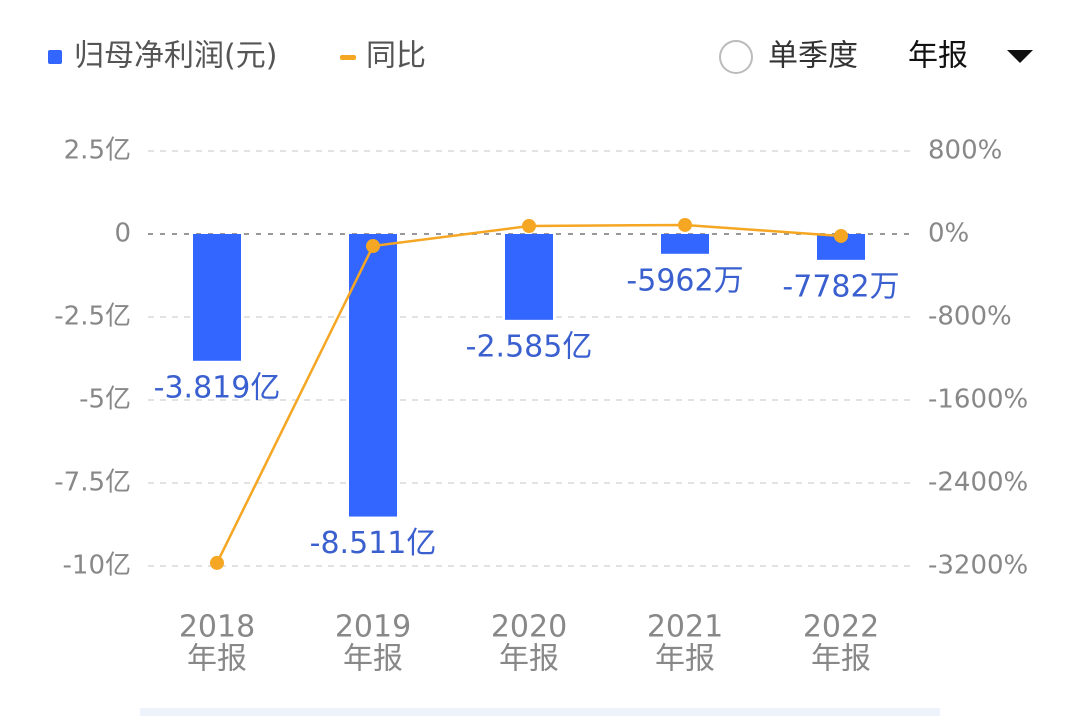 Image resolution: width=1080 pixels, height=716 pixels. Describe the element at coordinates (965, 151) in the screenshot. I see `y2-tick-label: 800%` at that location.